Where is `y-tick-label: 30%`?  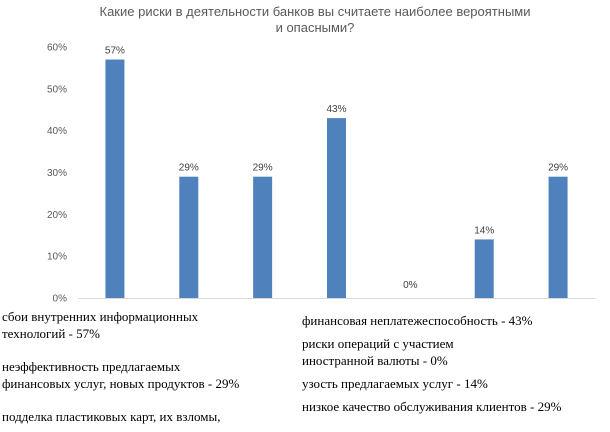
y-tick-label: 30% is located at coordinates (57, 173).